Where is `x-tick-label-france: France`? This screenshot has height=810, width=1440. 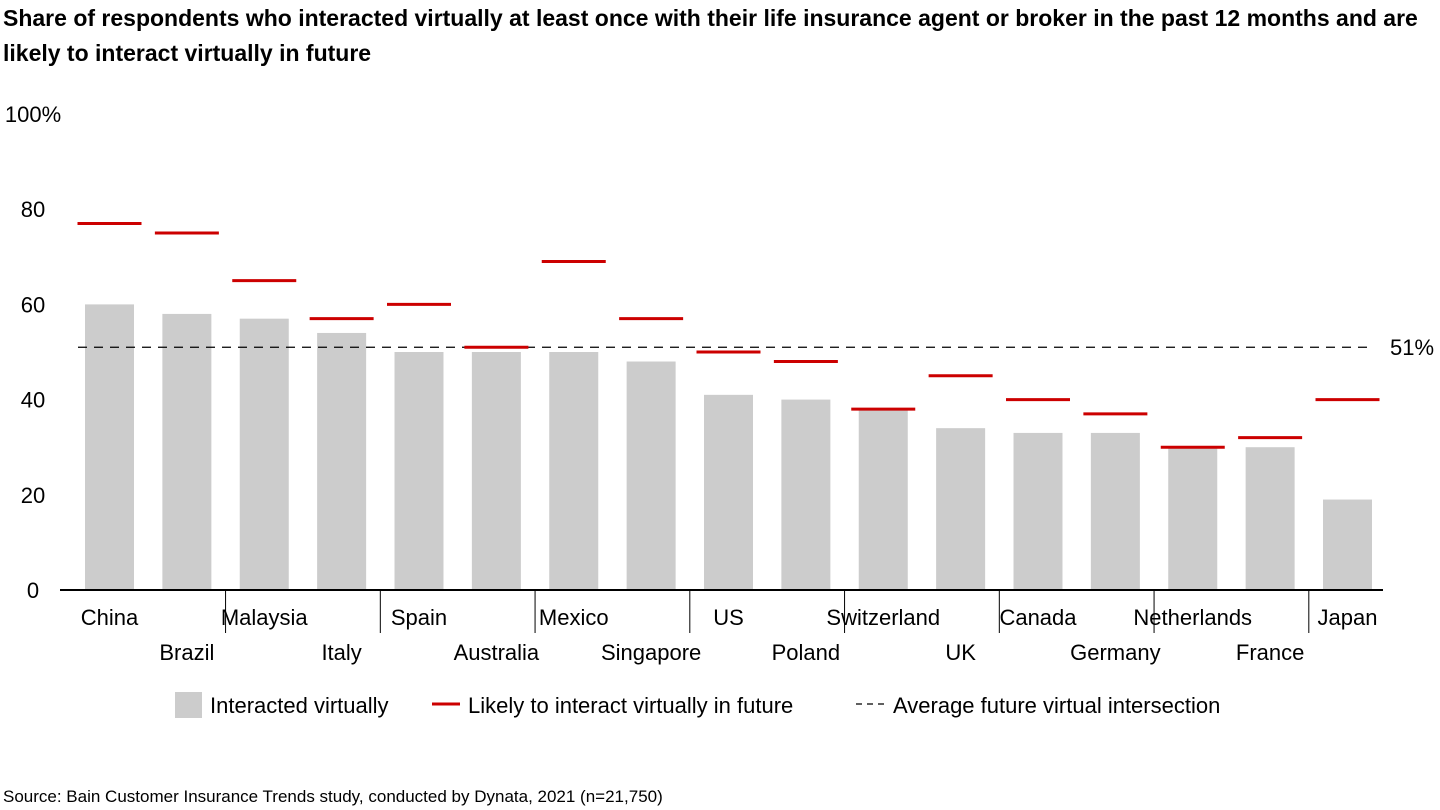 x-tick-label-france: France is located at coordinates (1270, 652).